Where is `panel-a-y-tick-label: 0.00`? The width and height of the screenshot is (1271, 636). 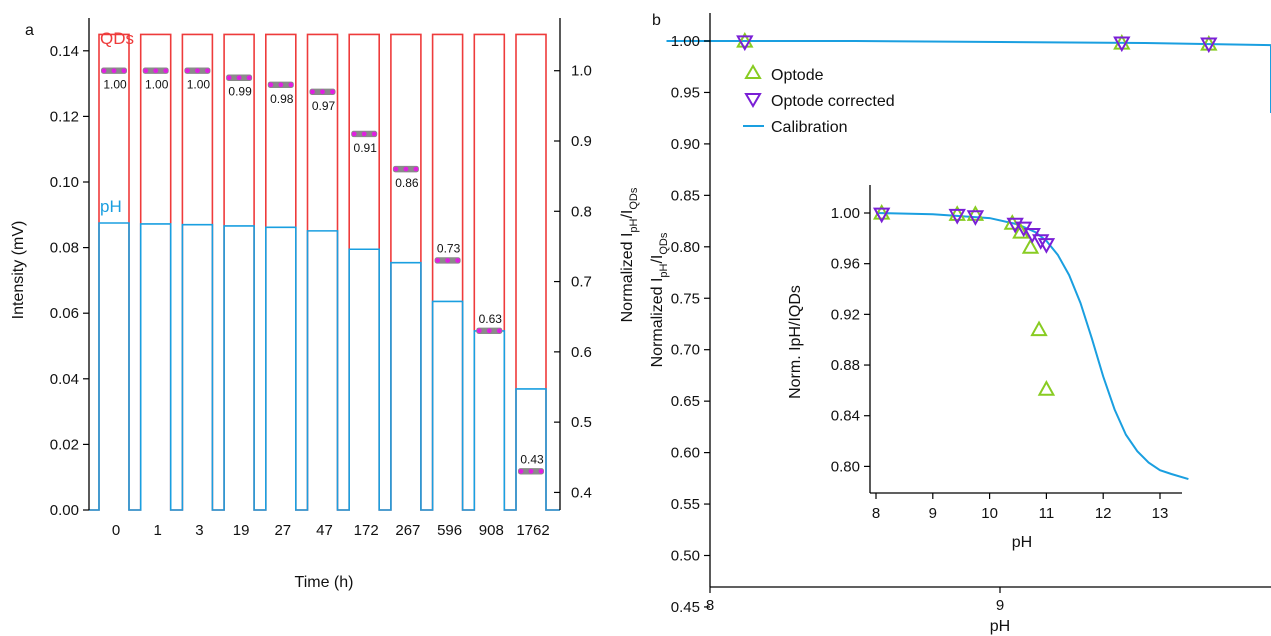 panel-a-y-tick-label: 0.00 is located at coordinates (64, 510).